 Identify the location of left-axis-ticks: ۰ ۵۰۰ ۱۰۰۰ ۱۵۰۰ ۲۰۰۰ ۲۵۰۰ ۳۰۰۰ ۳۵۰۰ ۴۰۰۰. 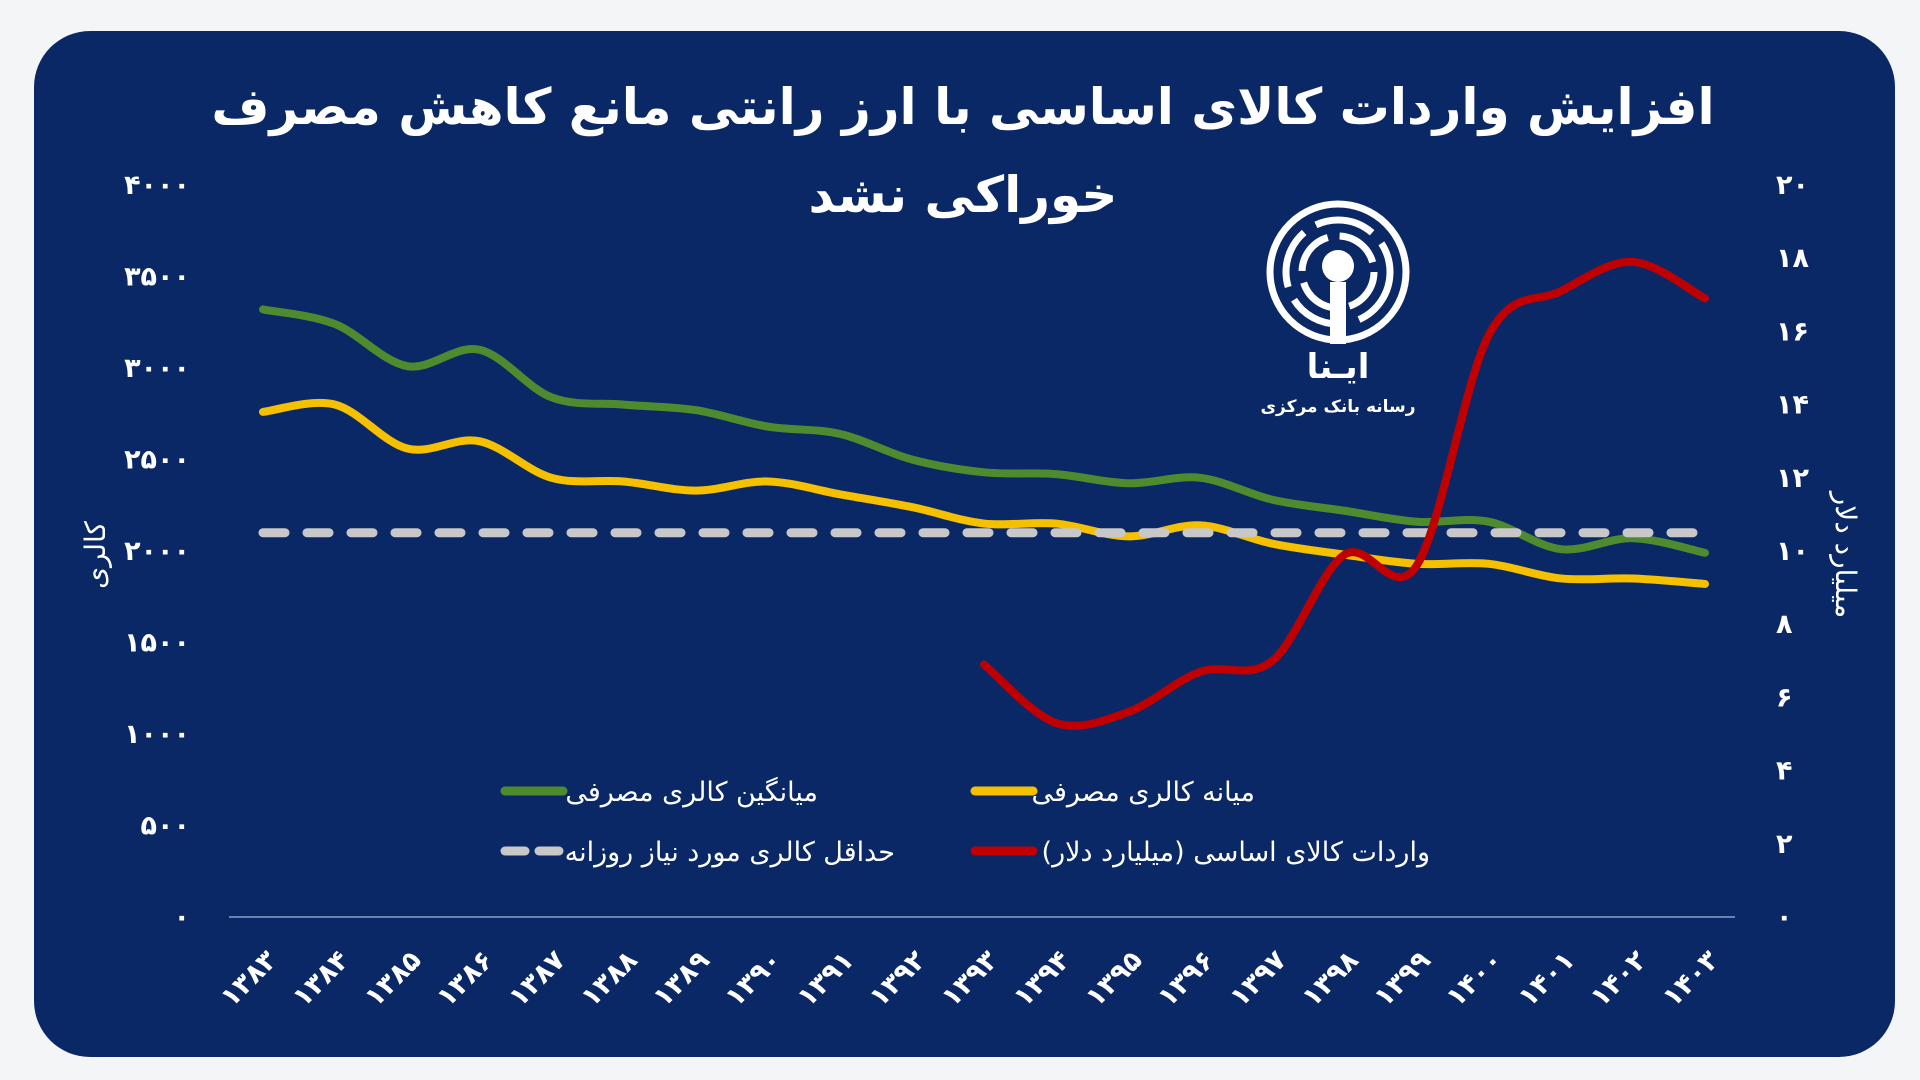
(157, 551).